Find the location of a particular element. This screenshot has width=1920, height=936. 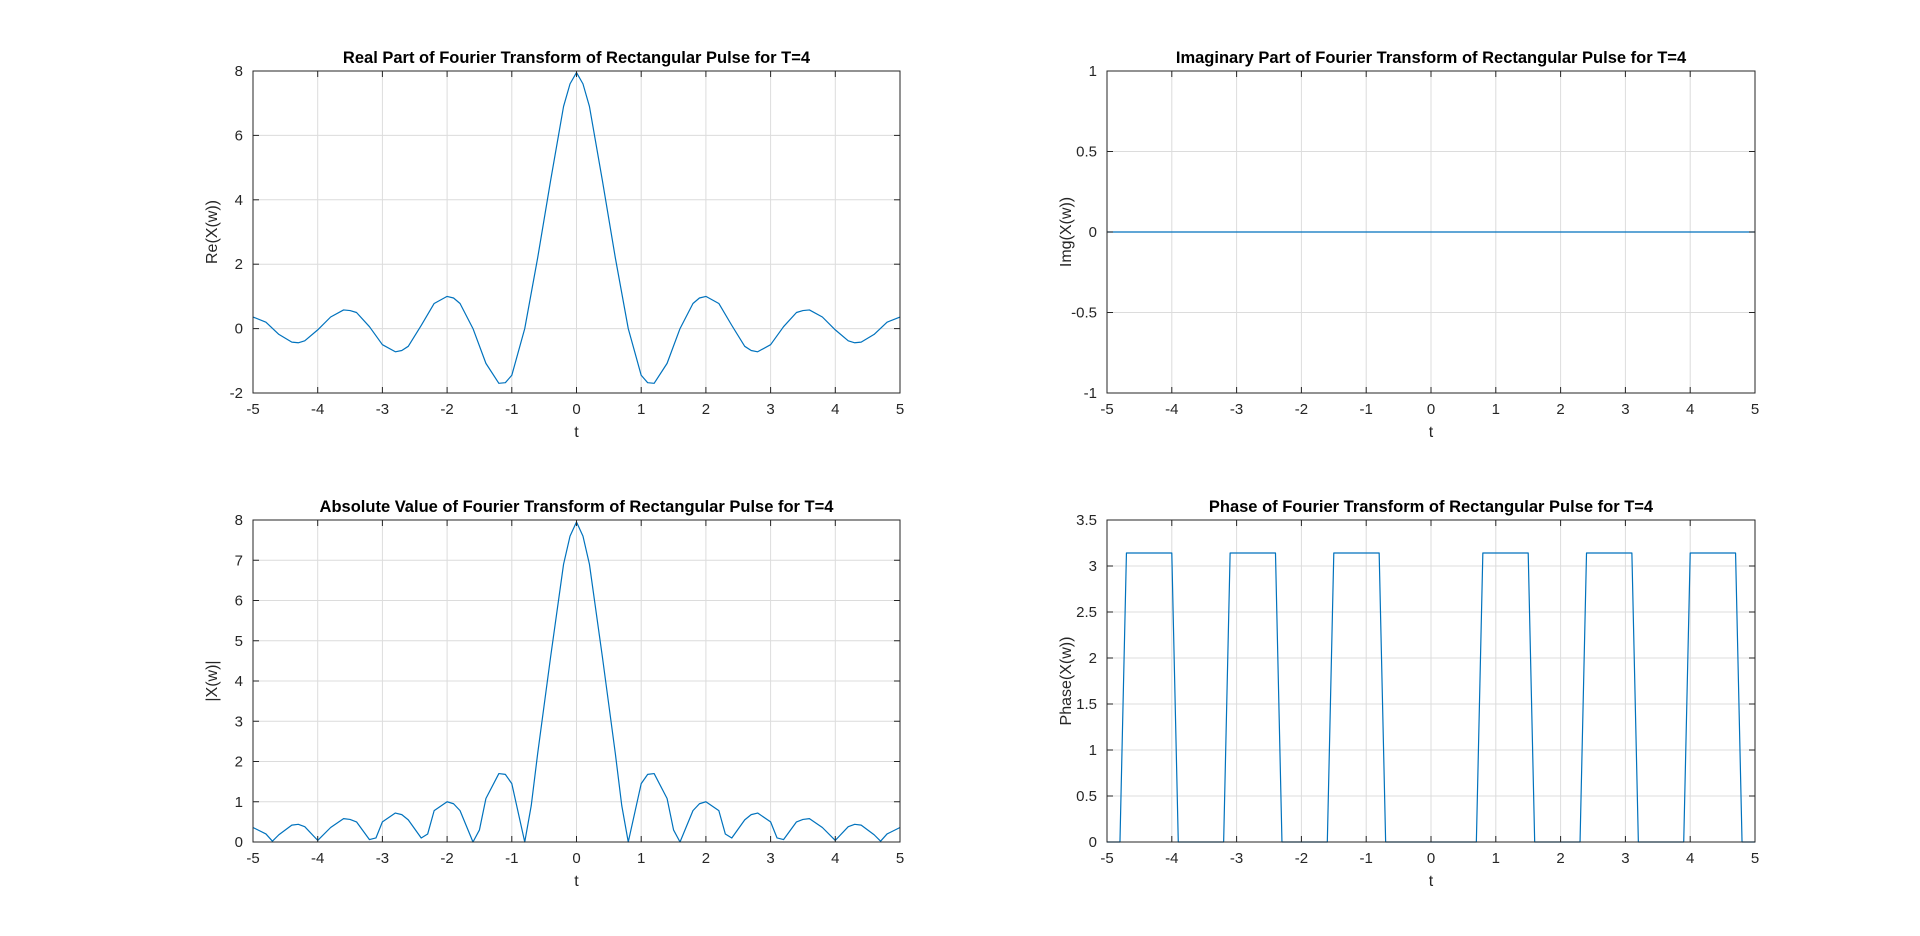

subplot-absolute-value-xtick-label: 3 is located at coordinates (770, 858).